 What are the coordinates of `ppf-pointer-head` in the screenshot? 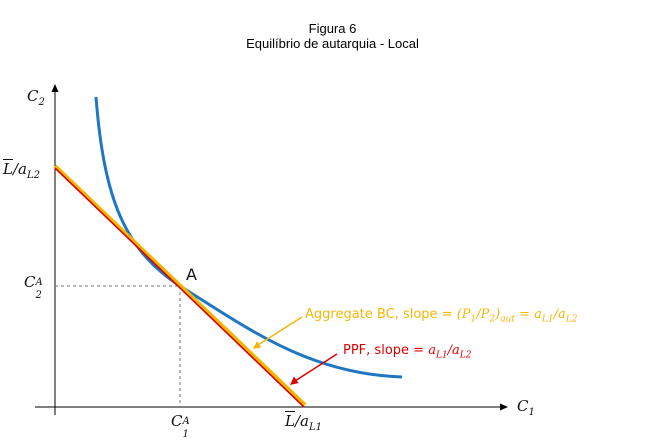 It's located at (294, 380).